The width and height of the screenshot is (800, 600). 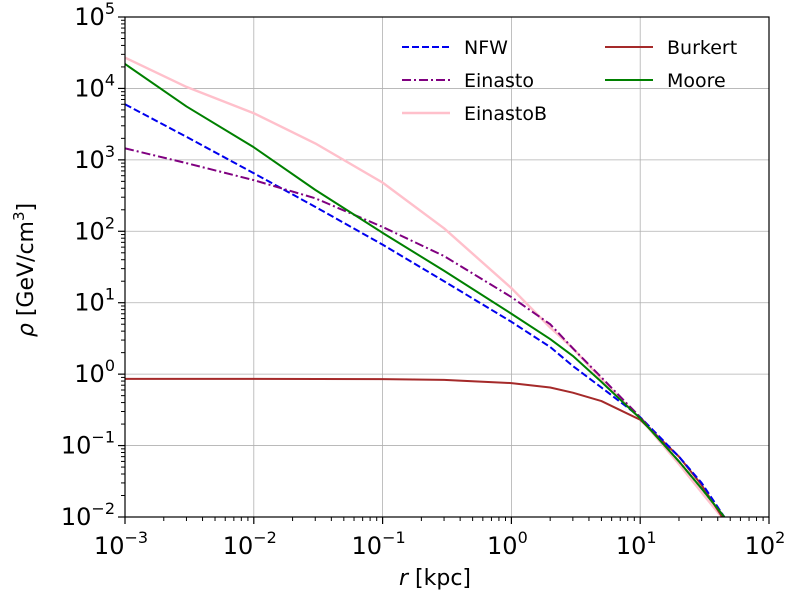 I want to click on x-tick-label: 10⁻¹, so click(x=379, y=544).